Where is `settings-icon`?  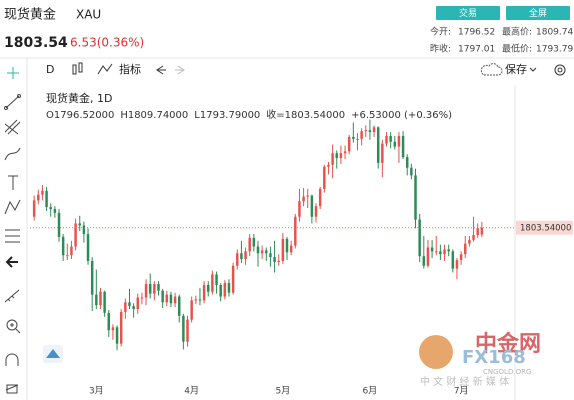 settings-icon is located at coordinates (560, 70).